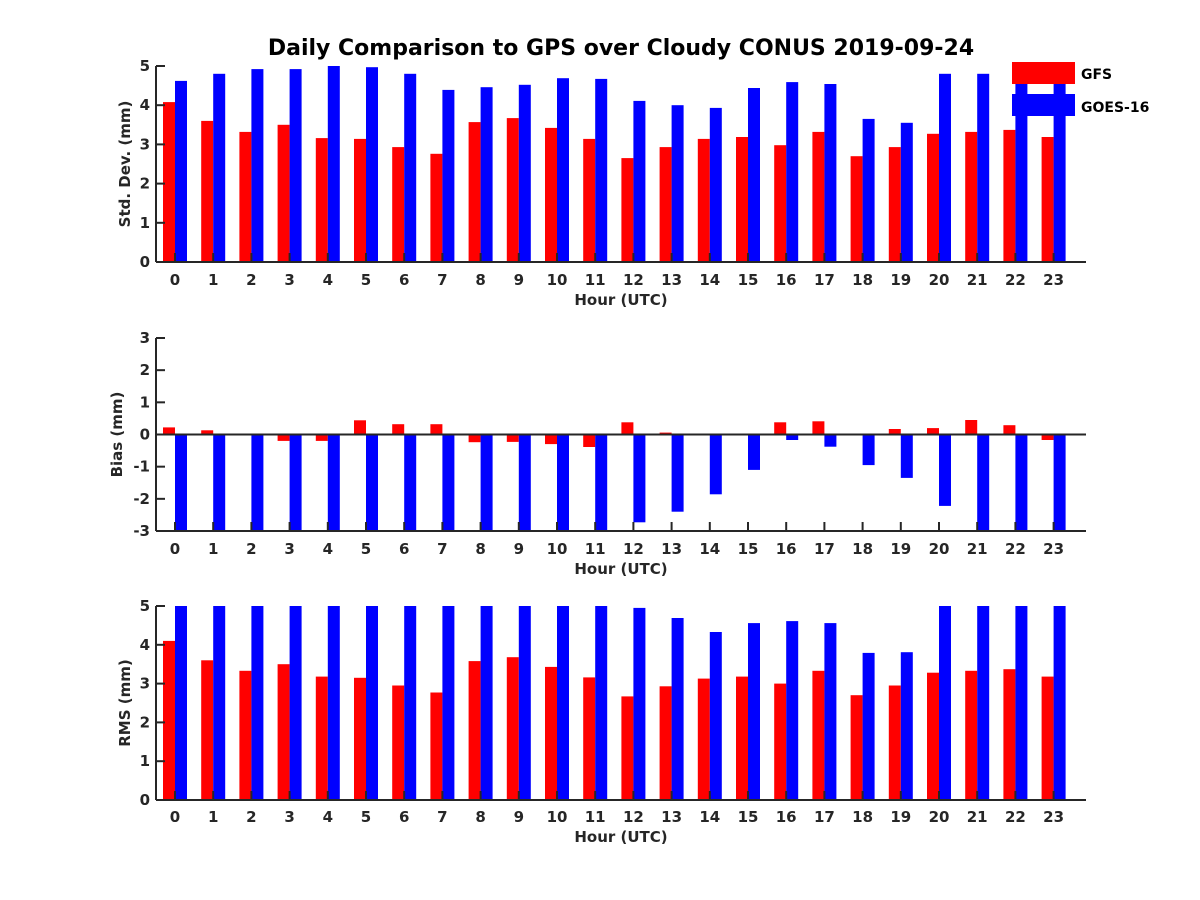 The width and height of the screenshot is (1200, 900). What do you see at coordinates (671, 817) in the screenshot?
I see `x-tick-label: 13` at bounding box center [671, 817].